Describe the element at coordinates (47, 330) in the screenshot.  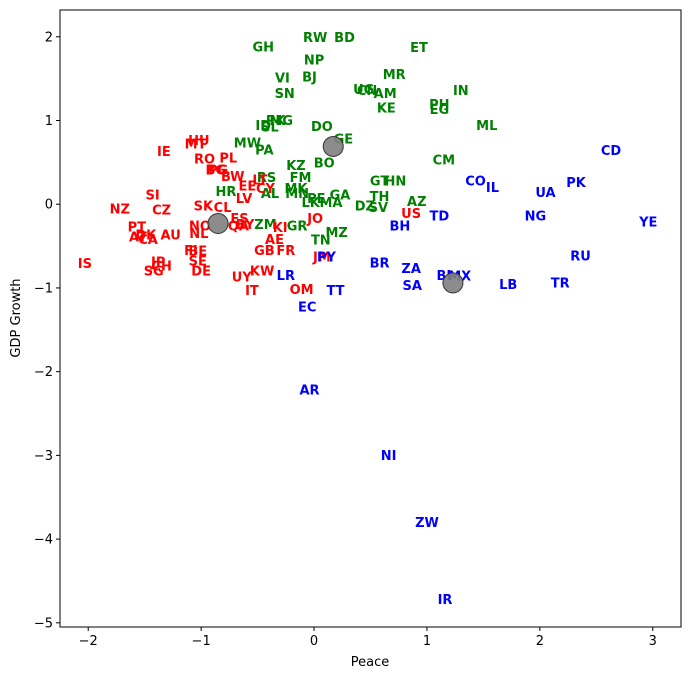
I see `y-axis-ticks: −5 −4 −3 −2 −1 0 1 2` at that location.